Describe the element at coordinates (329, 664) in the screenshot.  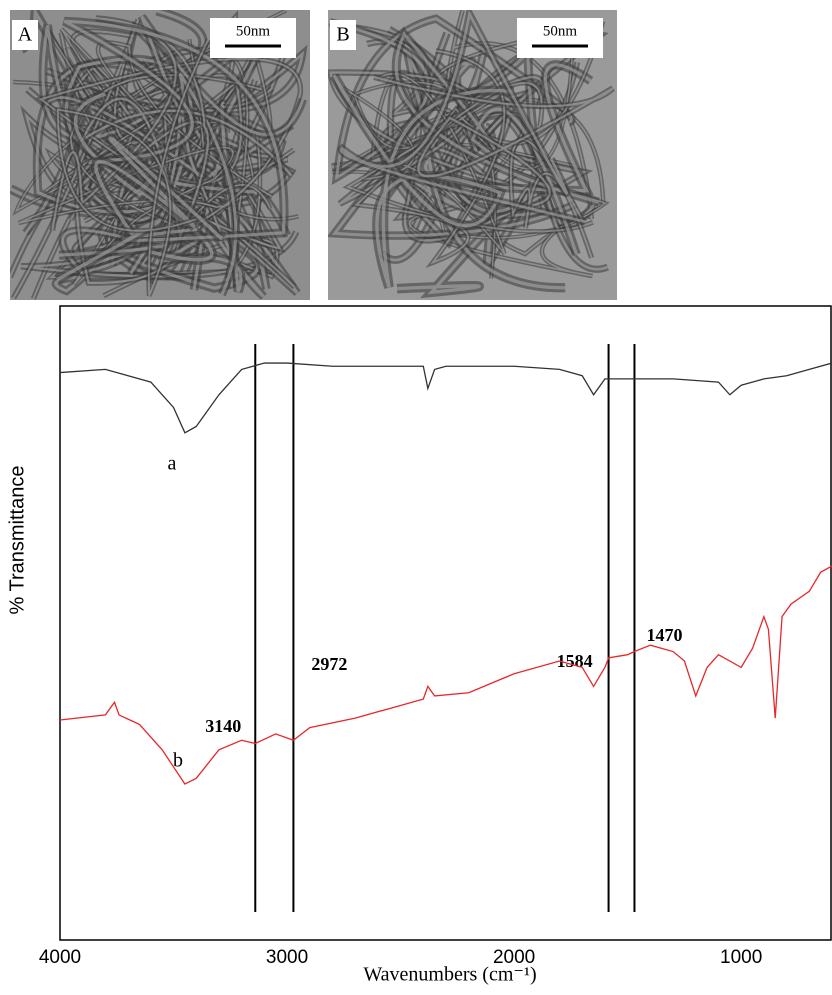
I see `reference-label: 2972` at that location.